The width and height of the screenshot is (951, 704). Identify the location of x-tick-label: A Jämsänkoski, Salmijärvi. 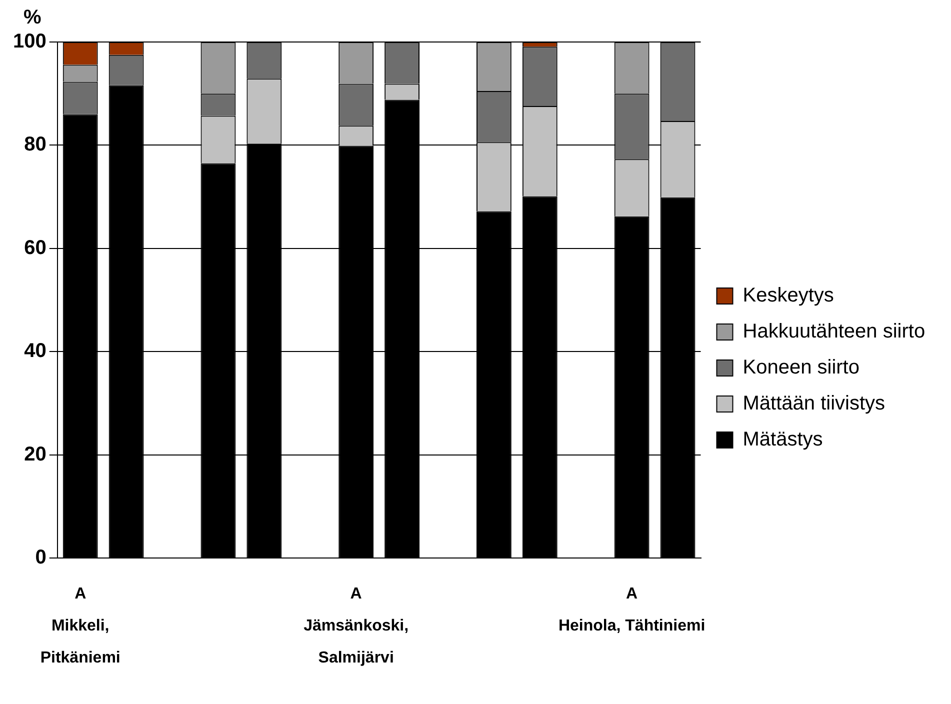
(356, 625).